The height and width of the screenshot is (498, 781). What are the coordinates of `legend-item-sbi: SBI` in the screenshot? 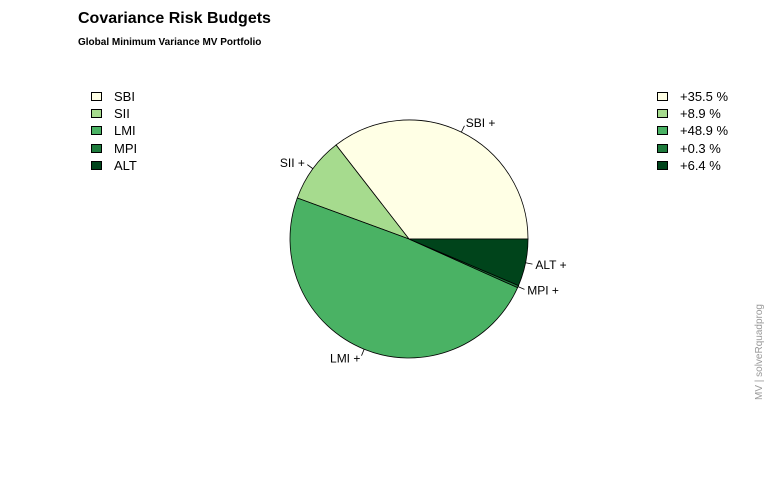 It's located at (114, 96).